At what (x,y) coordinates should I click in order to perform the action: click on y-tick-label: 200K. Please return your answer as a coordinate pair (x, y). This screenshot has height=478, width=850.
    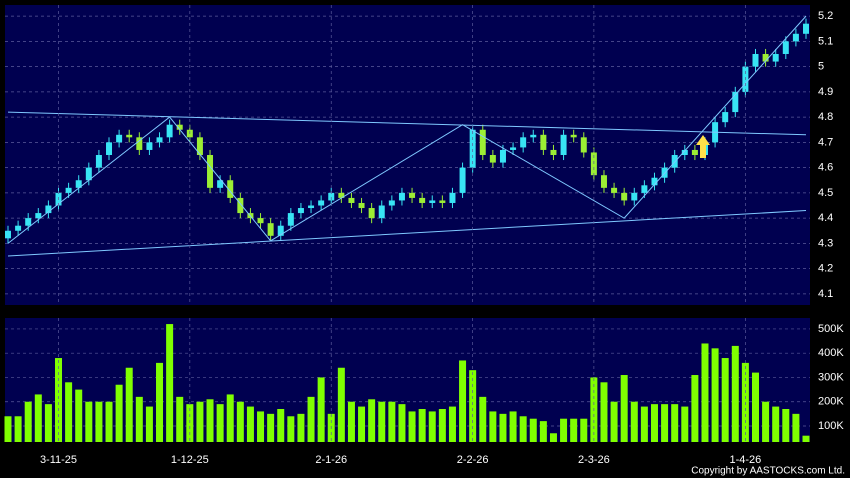
    Looking at the image, I should click on (831, 402).